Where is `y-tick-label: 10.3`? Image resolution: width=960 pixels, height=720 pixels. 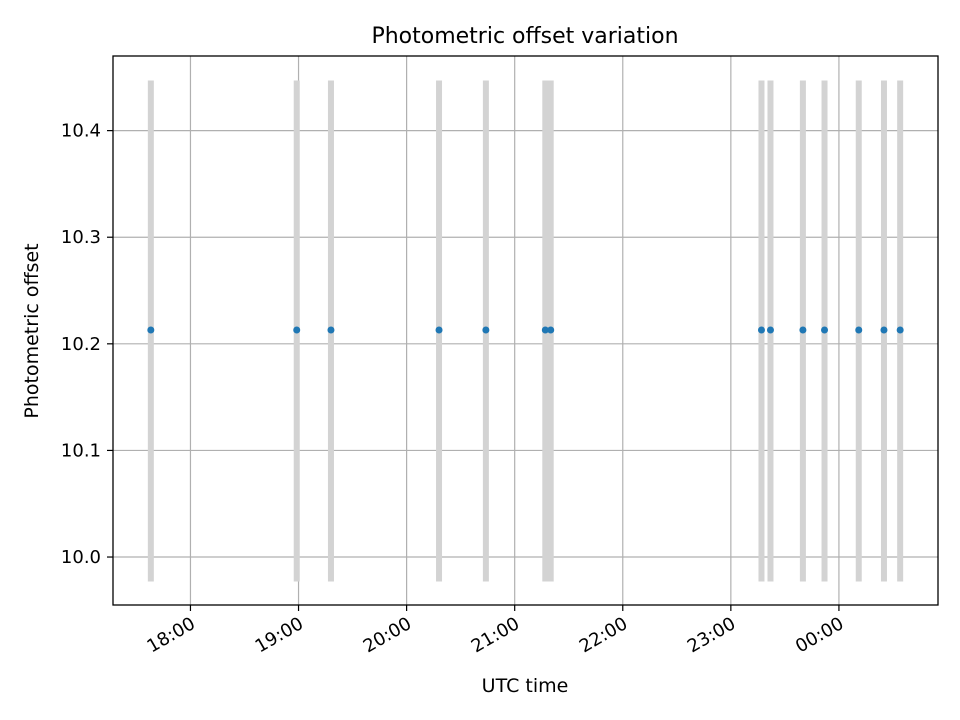
y-tick-label: 10.3 is located at coordinates (81, 237).